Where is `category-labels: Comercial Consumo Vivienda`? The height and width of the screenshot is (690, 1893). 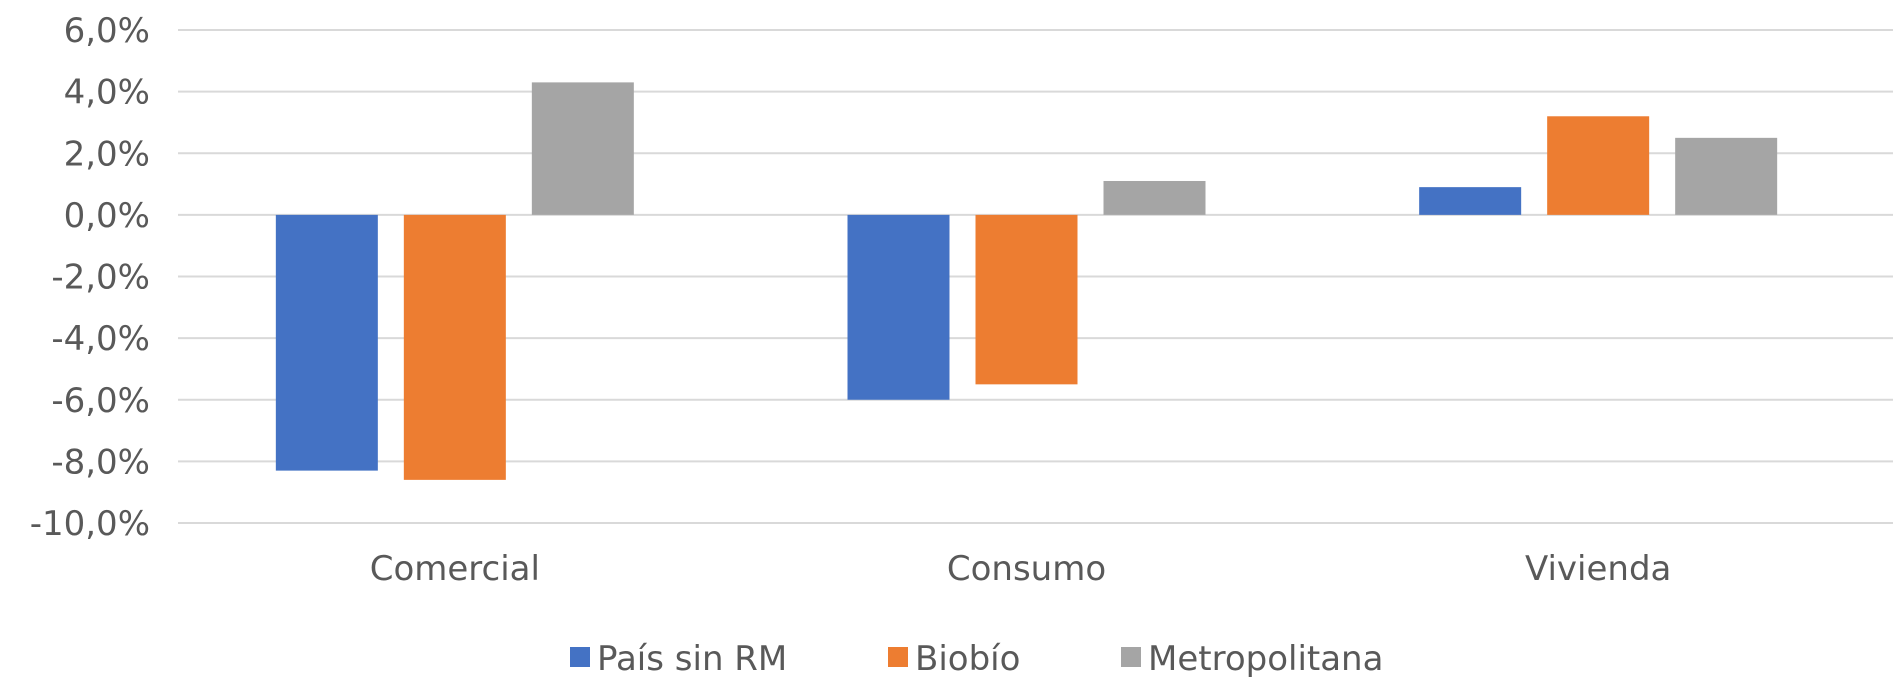
category-labels: Comercial Consumo Vivienda is located at coordinates (1021, 569).